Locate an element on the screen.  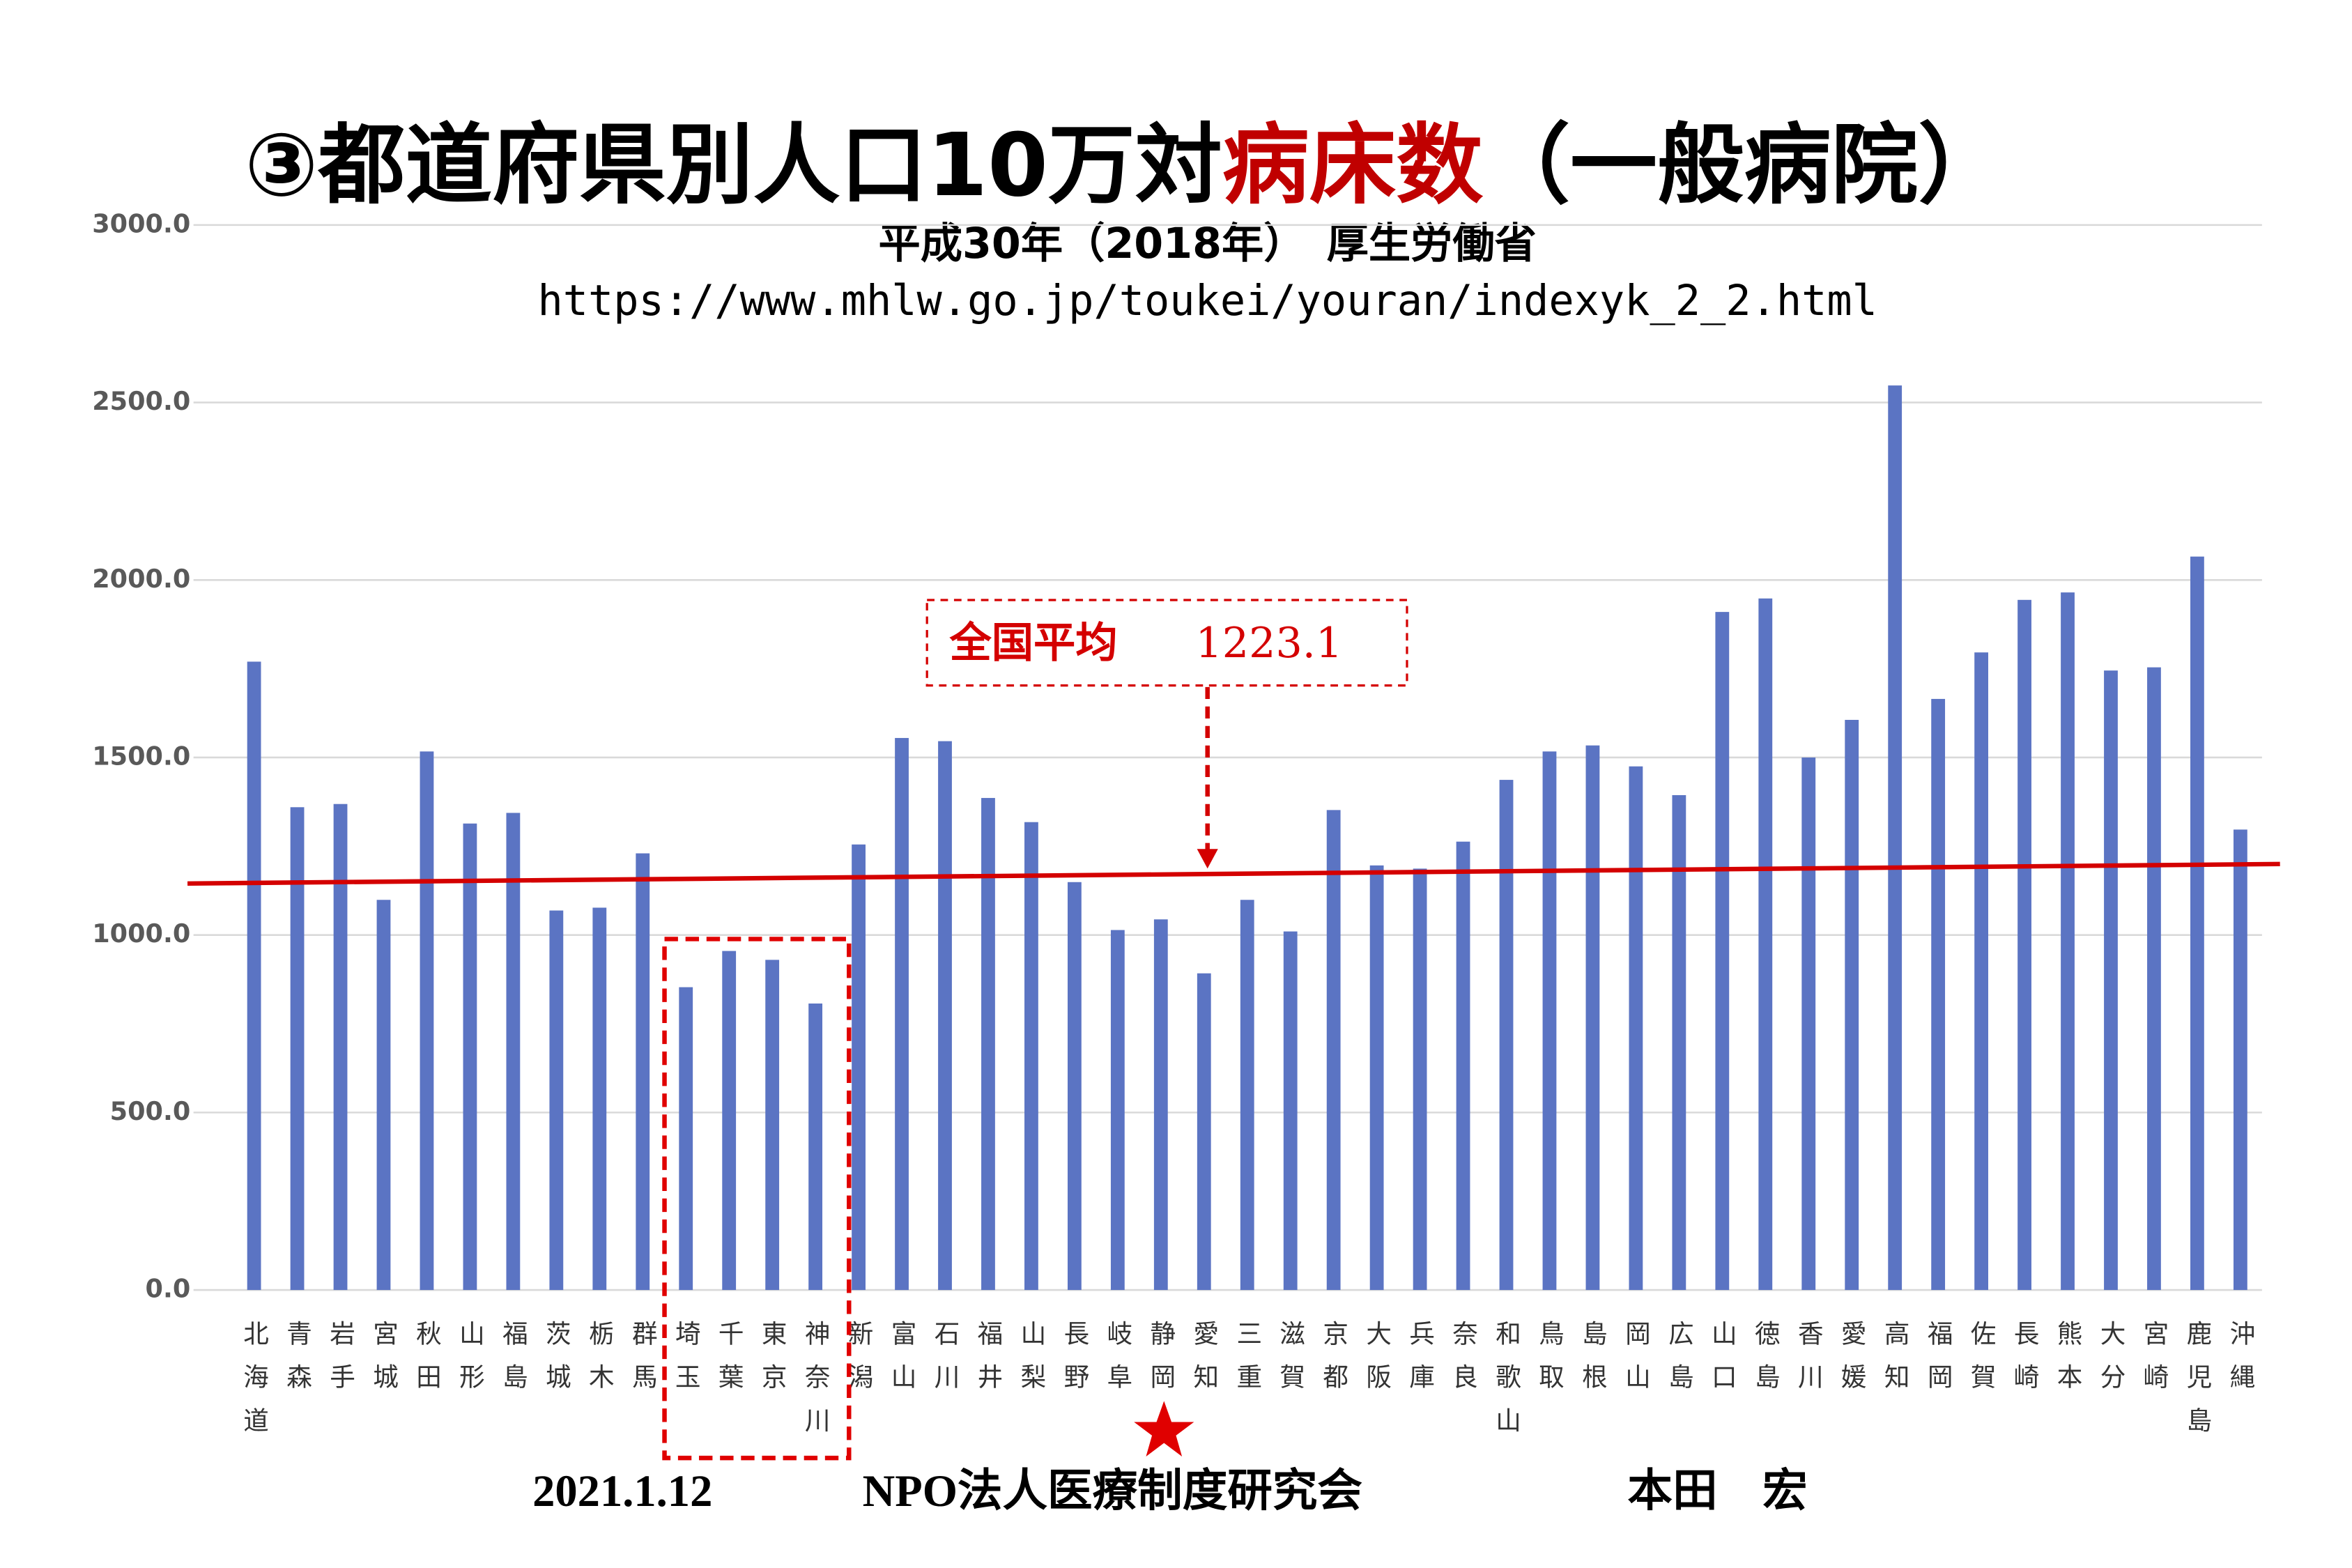
arrow-head is located at coordinates (1207, 859).